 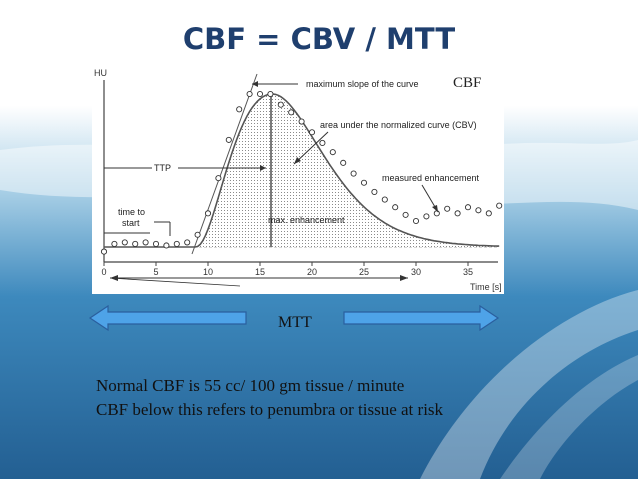 What do you see at coordinates (306, 220) in the screenshot?
I see `max-enhancement-annotation: max. enhancement` at bounding box center [306, 220].